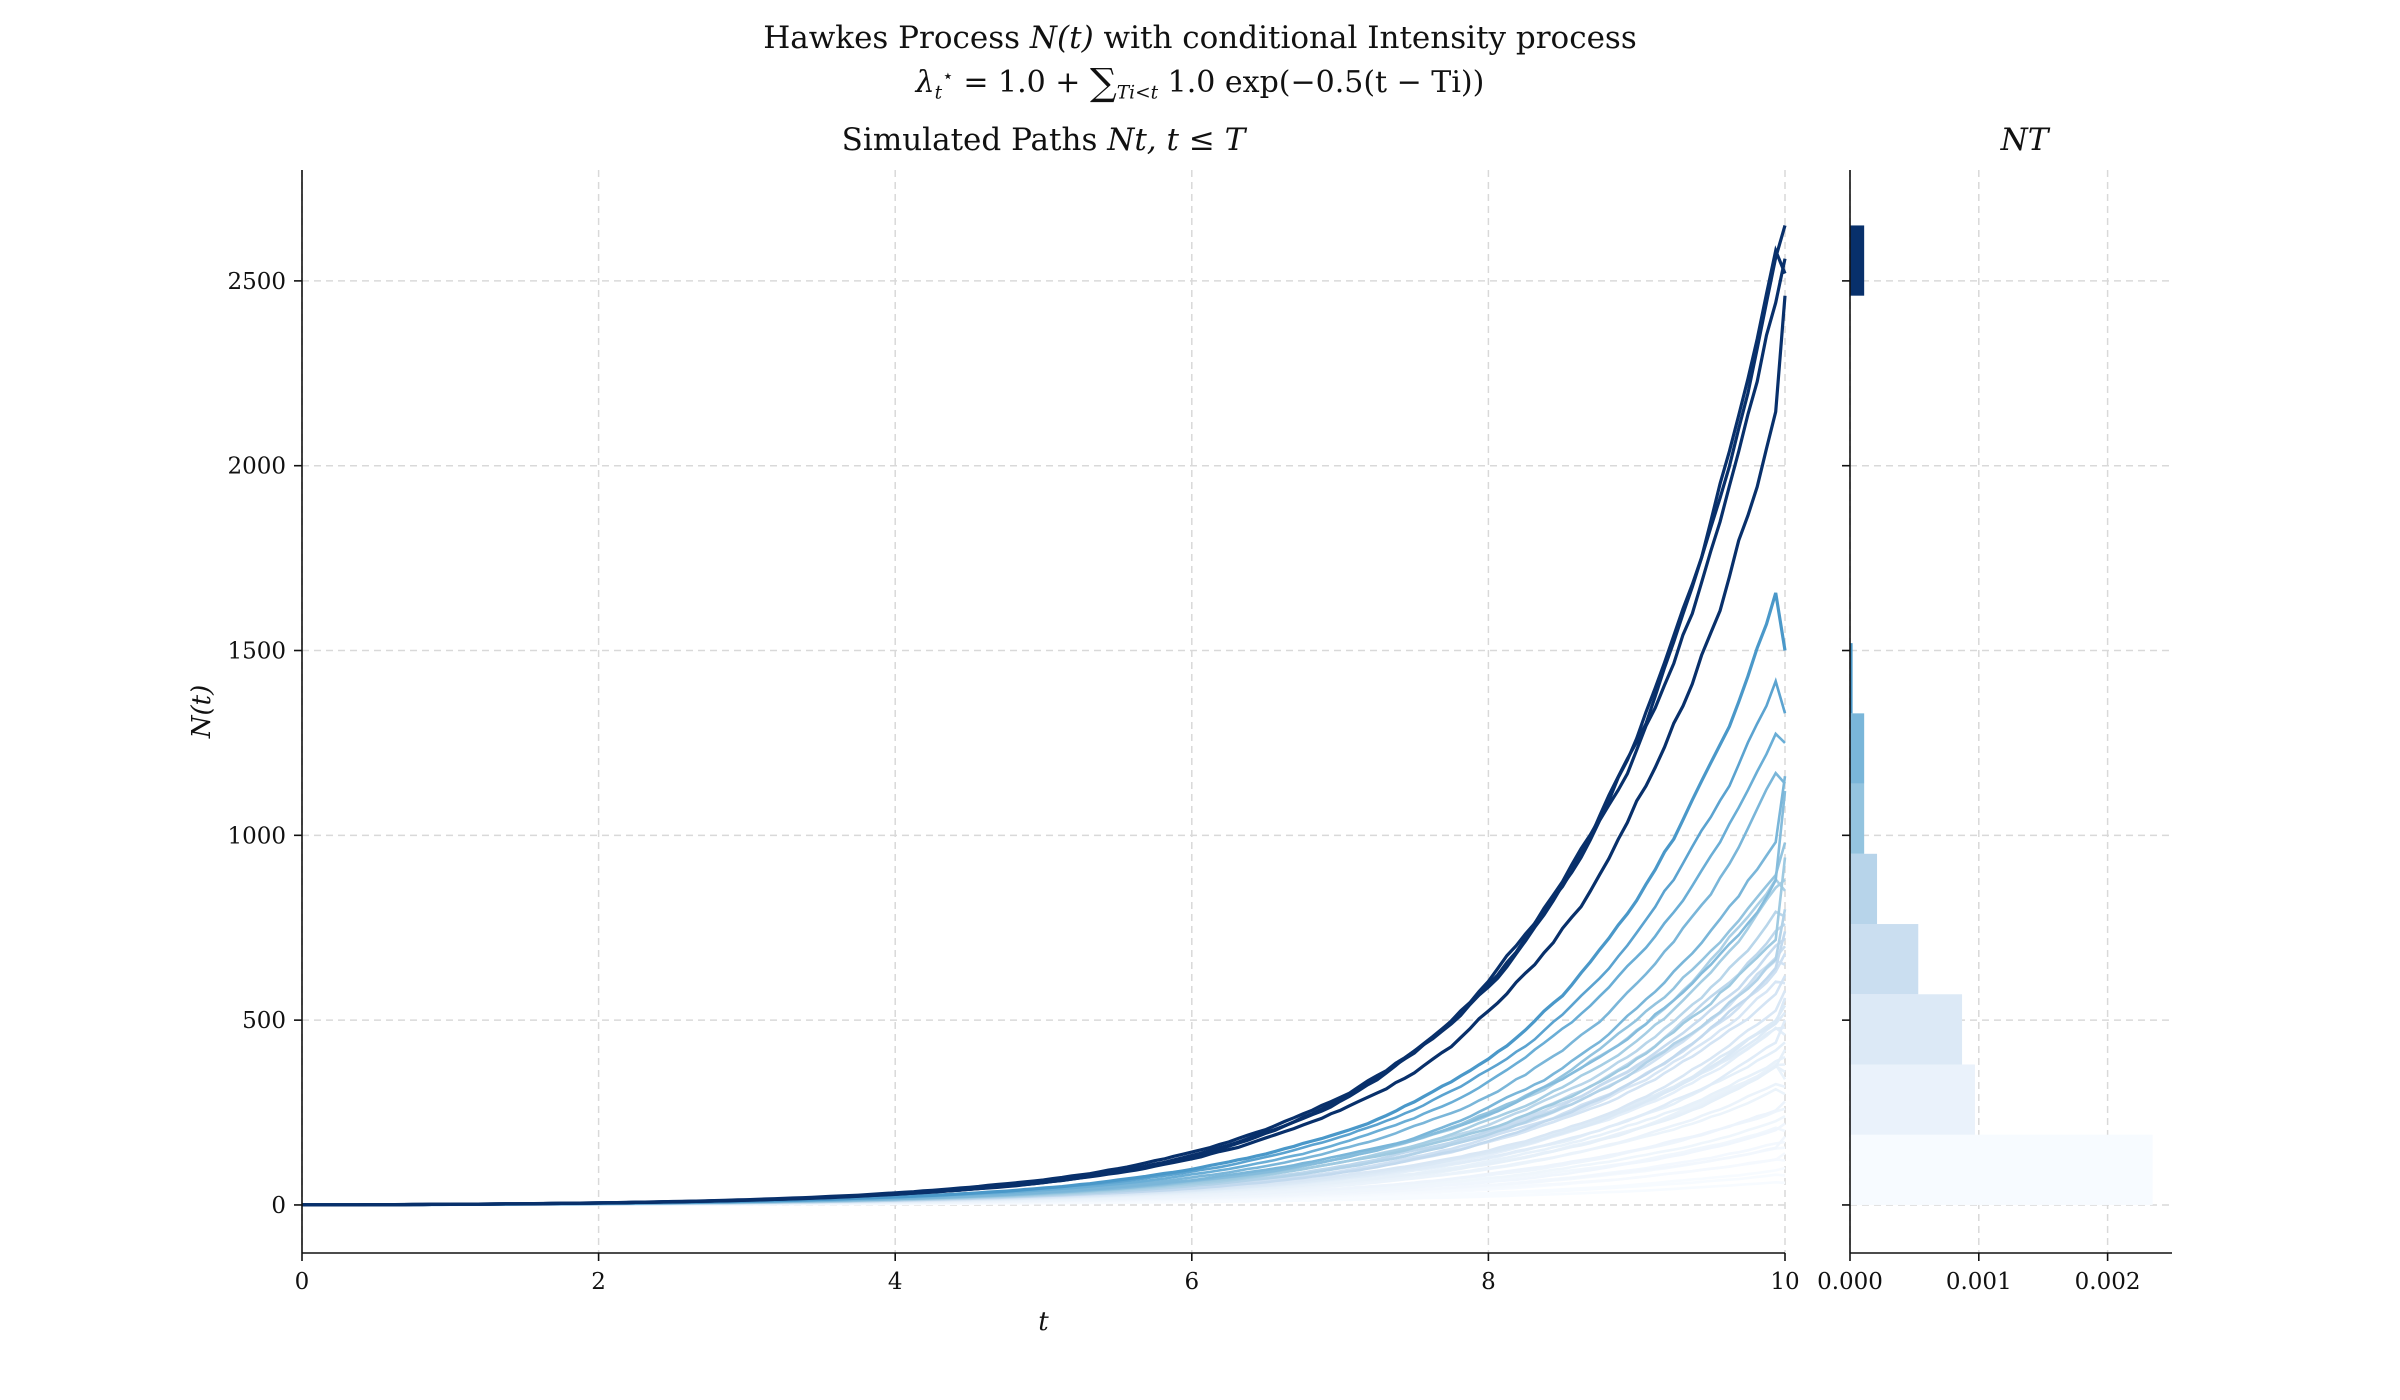  I want to click on paths-plot-title: Simulated Paths Nt, t ≤ T, so click(1043, 140).